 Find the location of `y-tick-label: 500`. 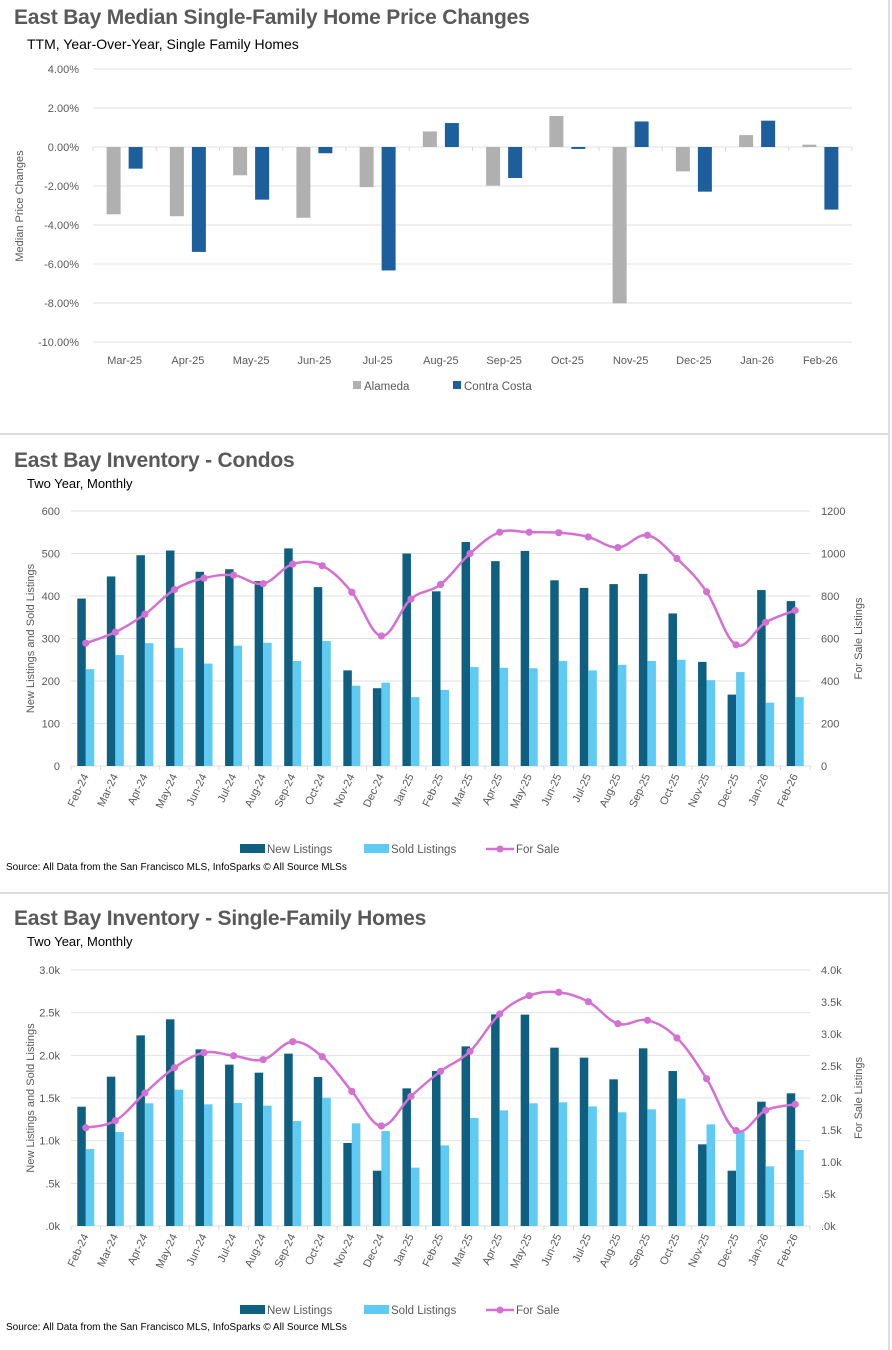

y-tick-label: 500 is located at coordinates (51, 555).